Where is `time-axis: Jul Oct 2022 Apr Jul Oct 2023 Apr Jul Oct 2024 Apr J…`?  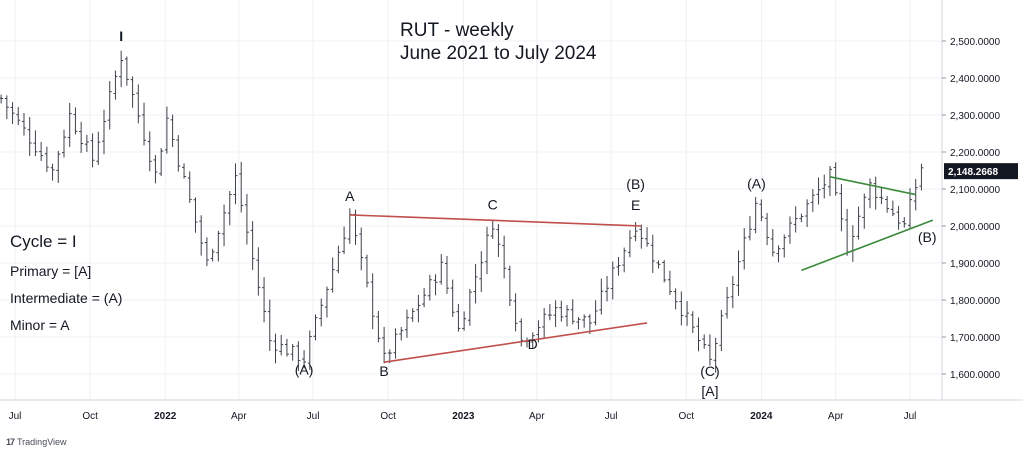
time-axis: Jul Oct 2022 Apr Jul Oct 2023 Apr Jul Oct 2024 Apr J… is located at coordinates (463, 416).